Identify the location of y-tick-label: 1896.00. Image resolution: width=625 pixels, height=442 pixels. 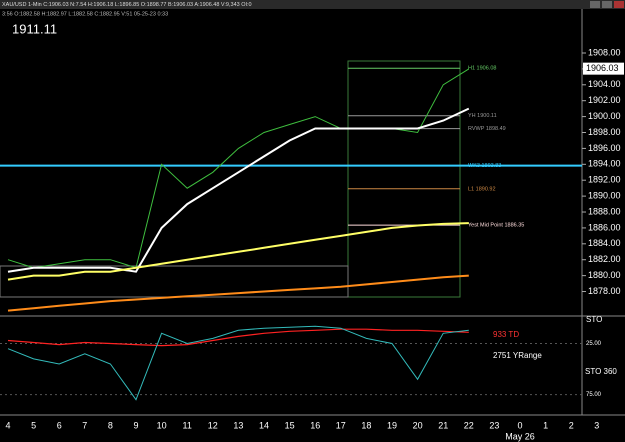
(604, 148).